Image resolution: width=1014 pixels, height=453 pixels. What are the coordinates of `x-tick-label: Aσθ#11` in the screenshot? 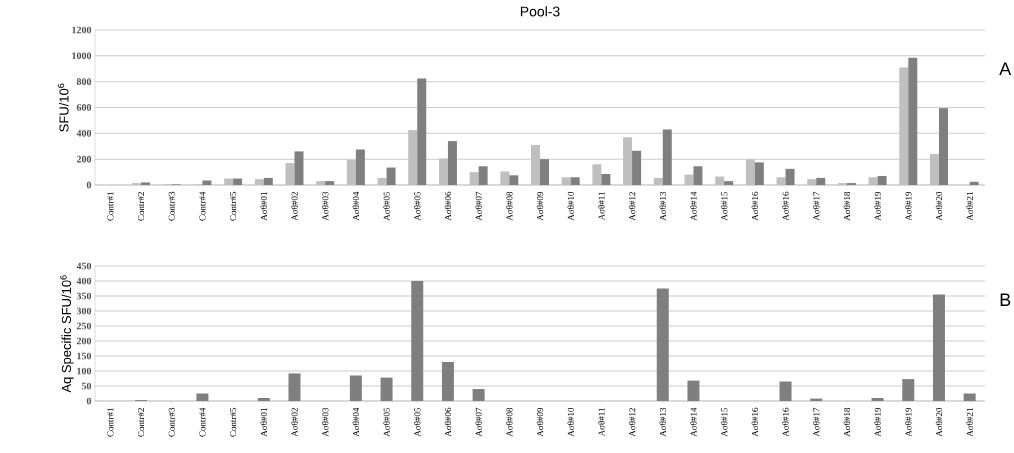 It's located at (601, 422).